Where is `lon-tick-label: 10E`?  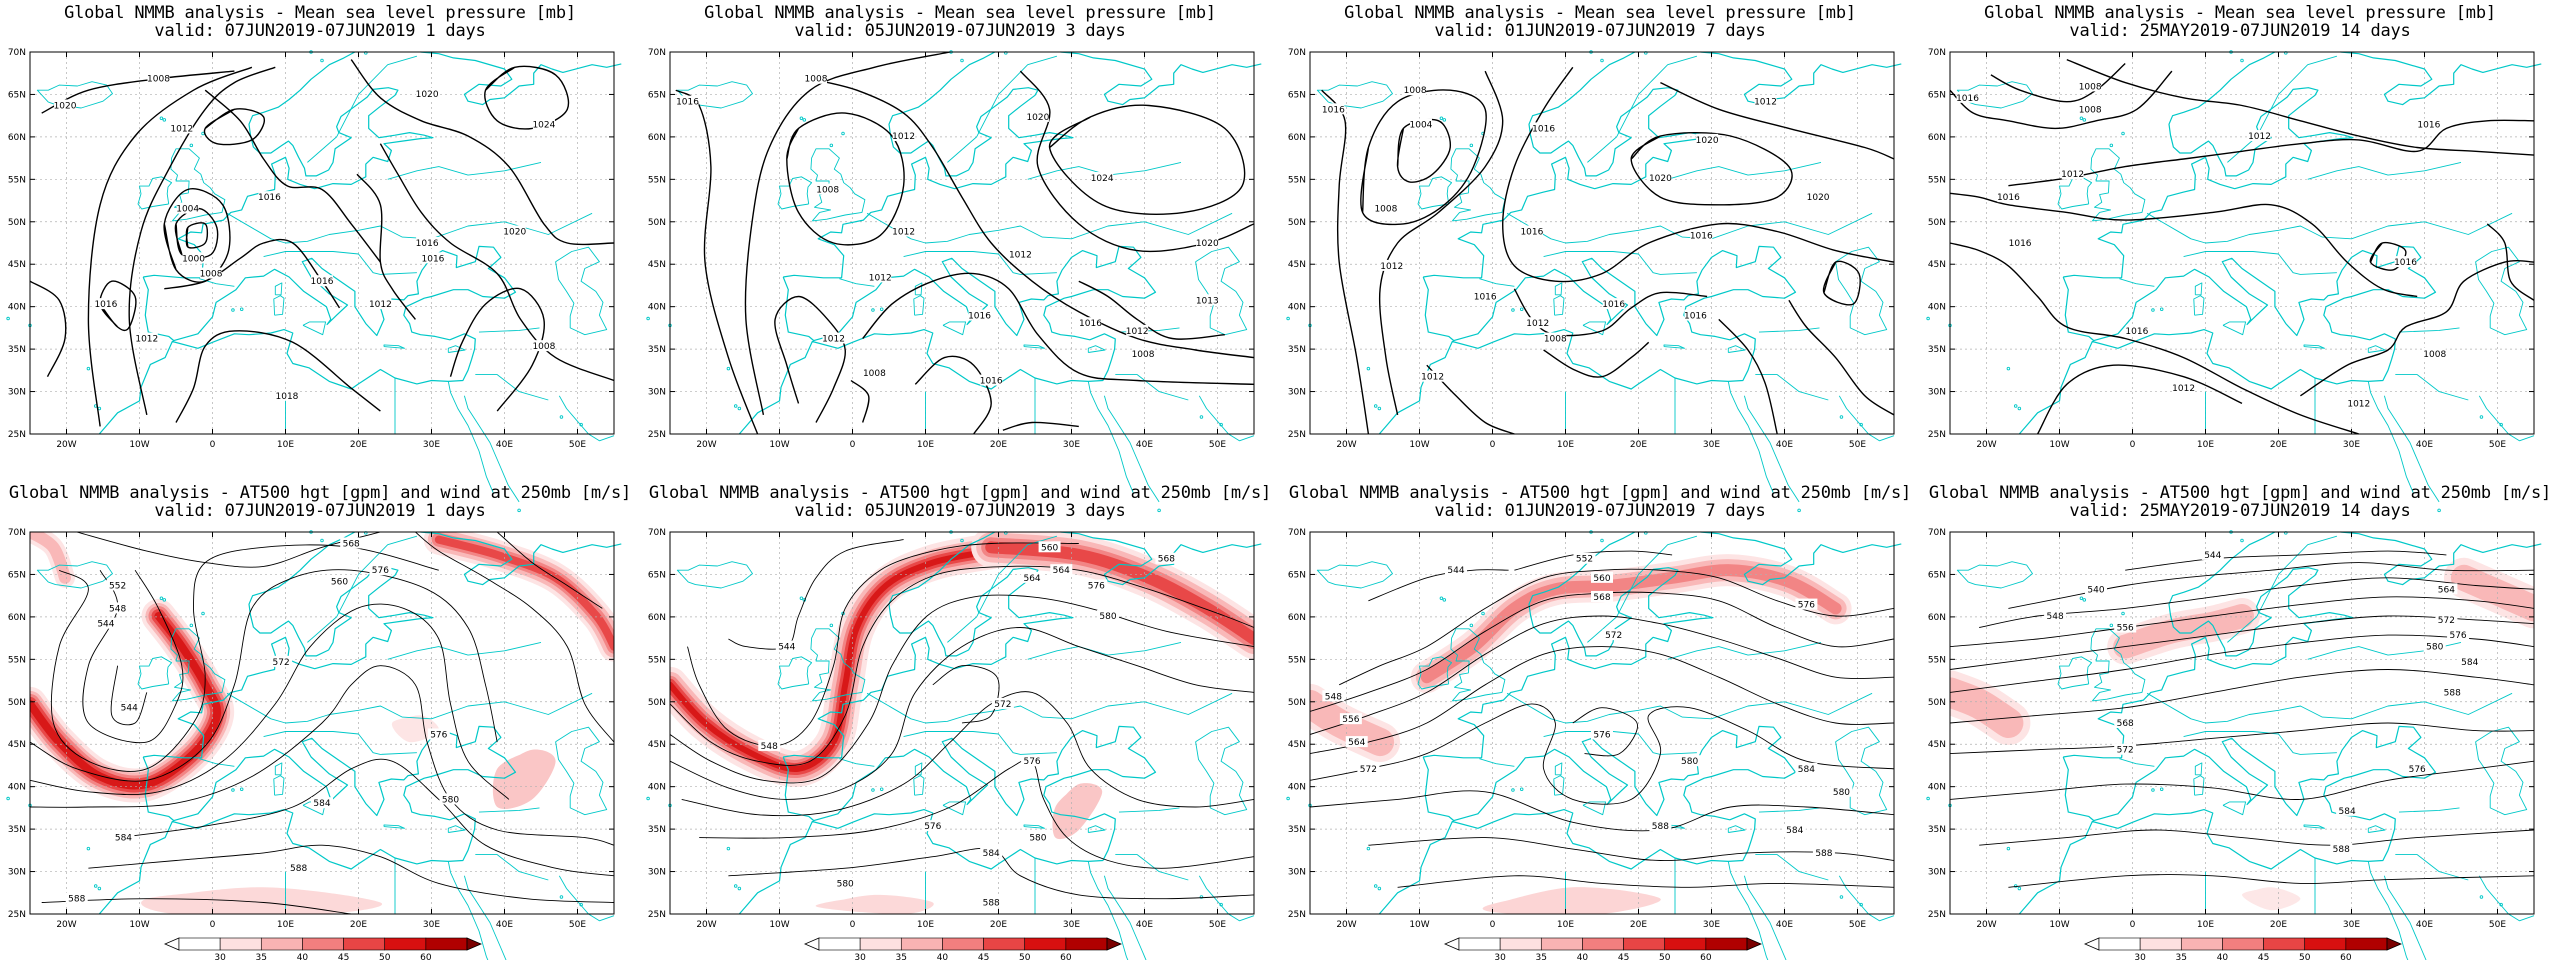
lon-tick-label: 10E is located at coordinates (925, 925).